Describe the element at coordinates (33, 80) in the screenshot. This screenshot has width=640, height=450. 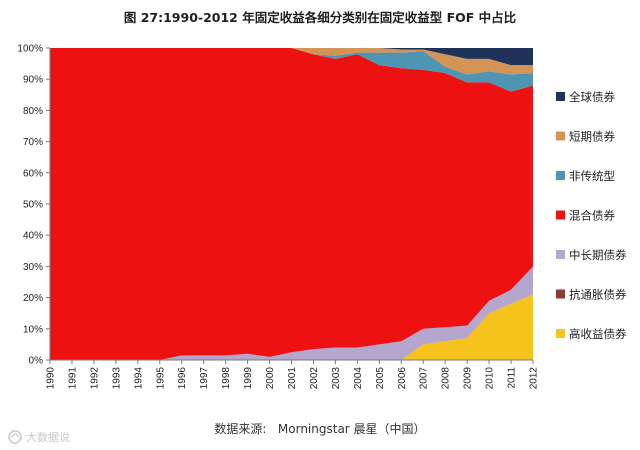
I see `y-tick-label: 90%` at that location.